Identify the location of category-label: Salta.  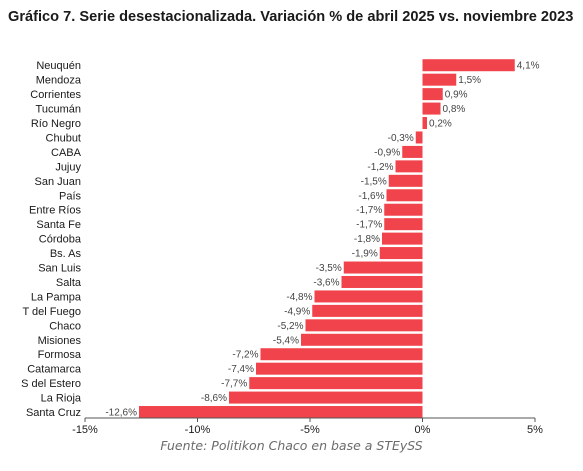
(69, 283).